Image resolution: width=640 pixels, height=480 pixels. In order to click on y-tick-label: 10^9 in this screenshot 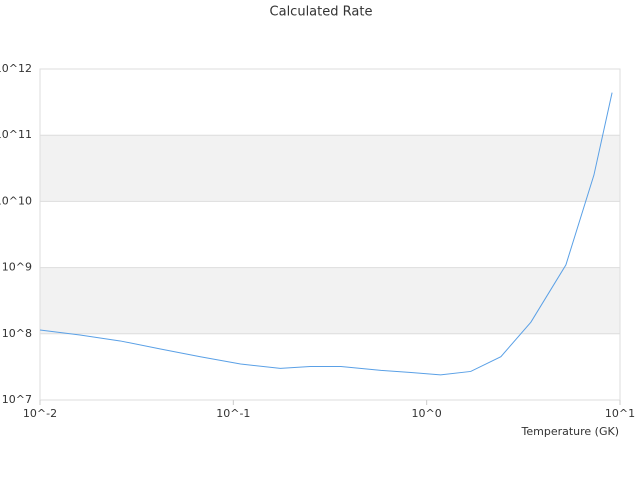, I will do `click(17, 267)`.